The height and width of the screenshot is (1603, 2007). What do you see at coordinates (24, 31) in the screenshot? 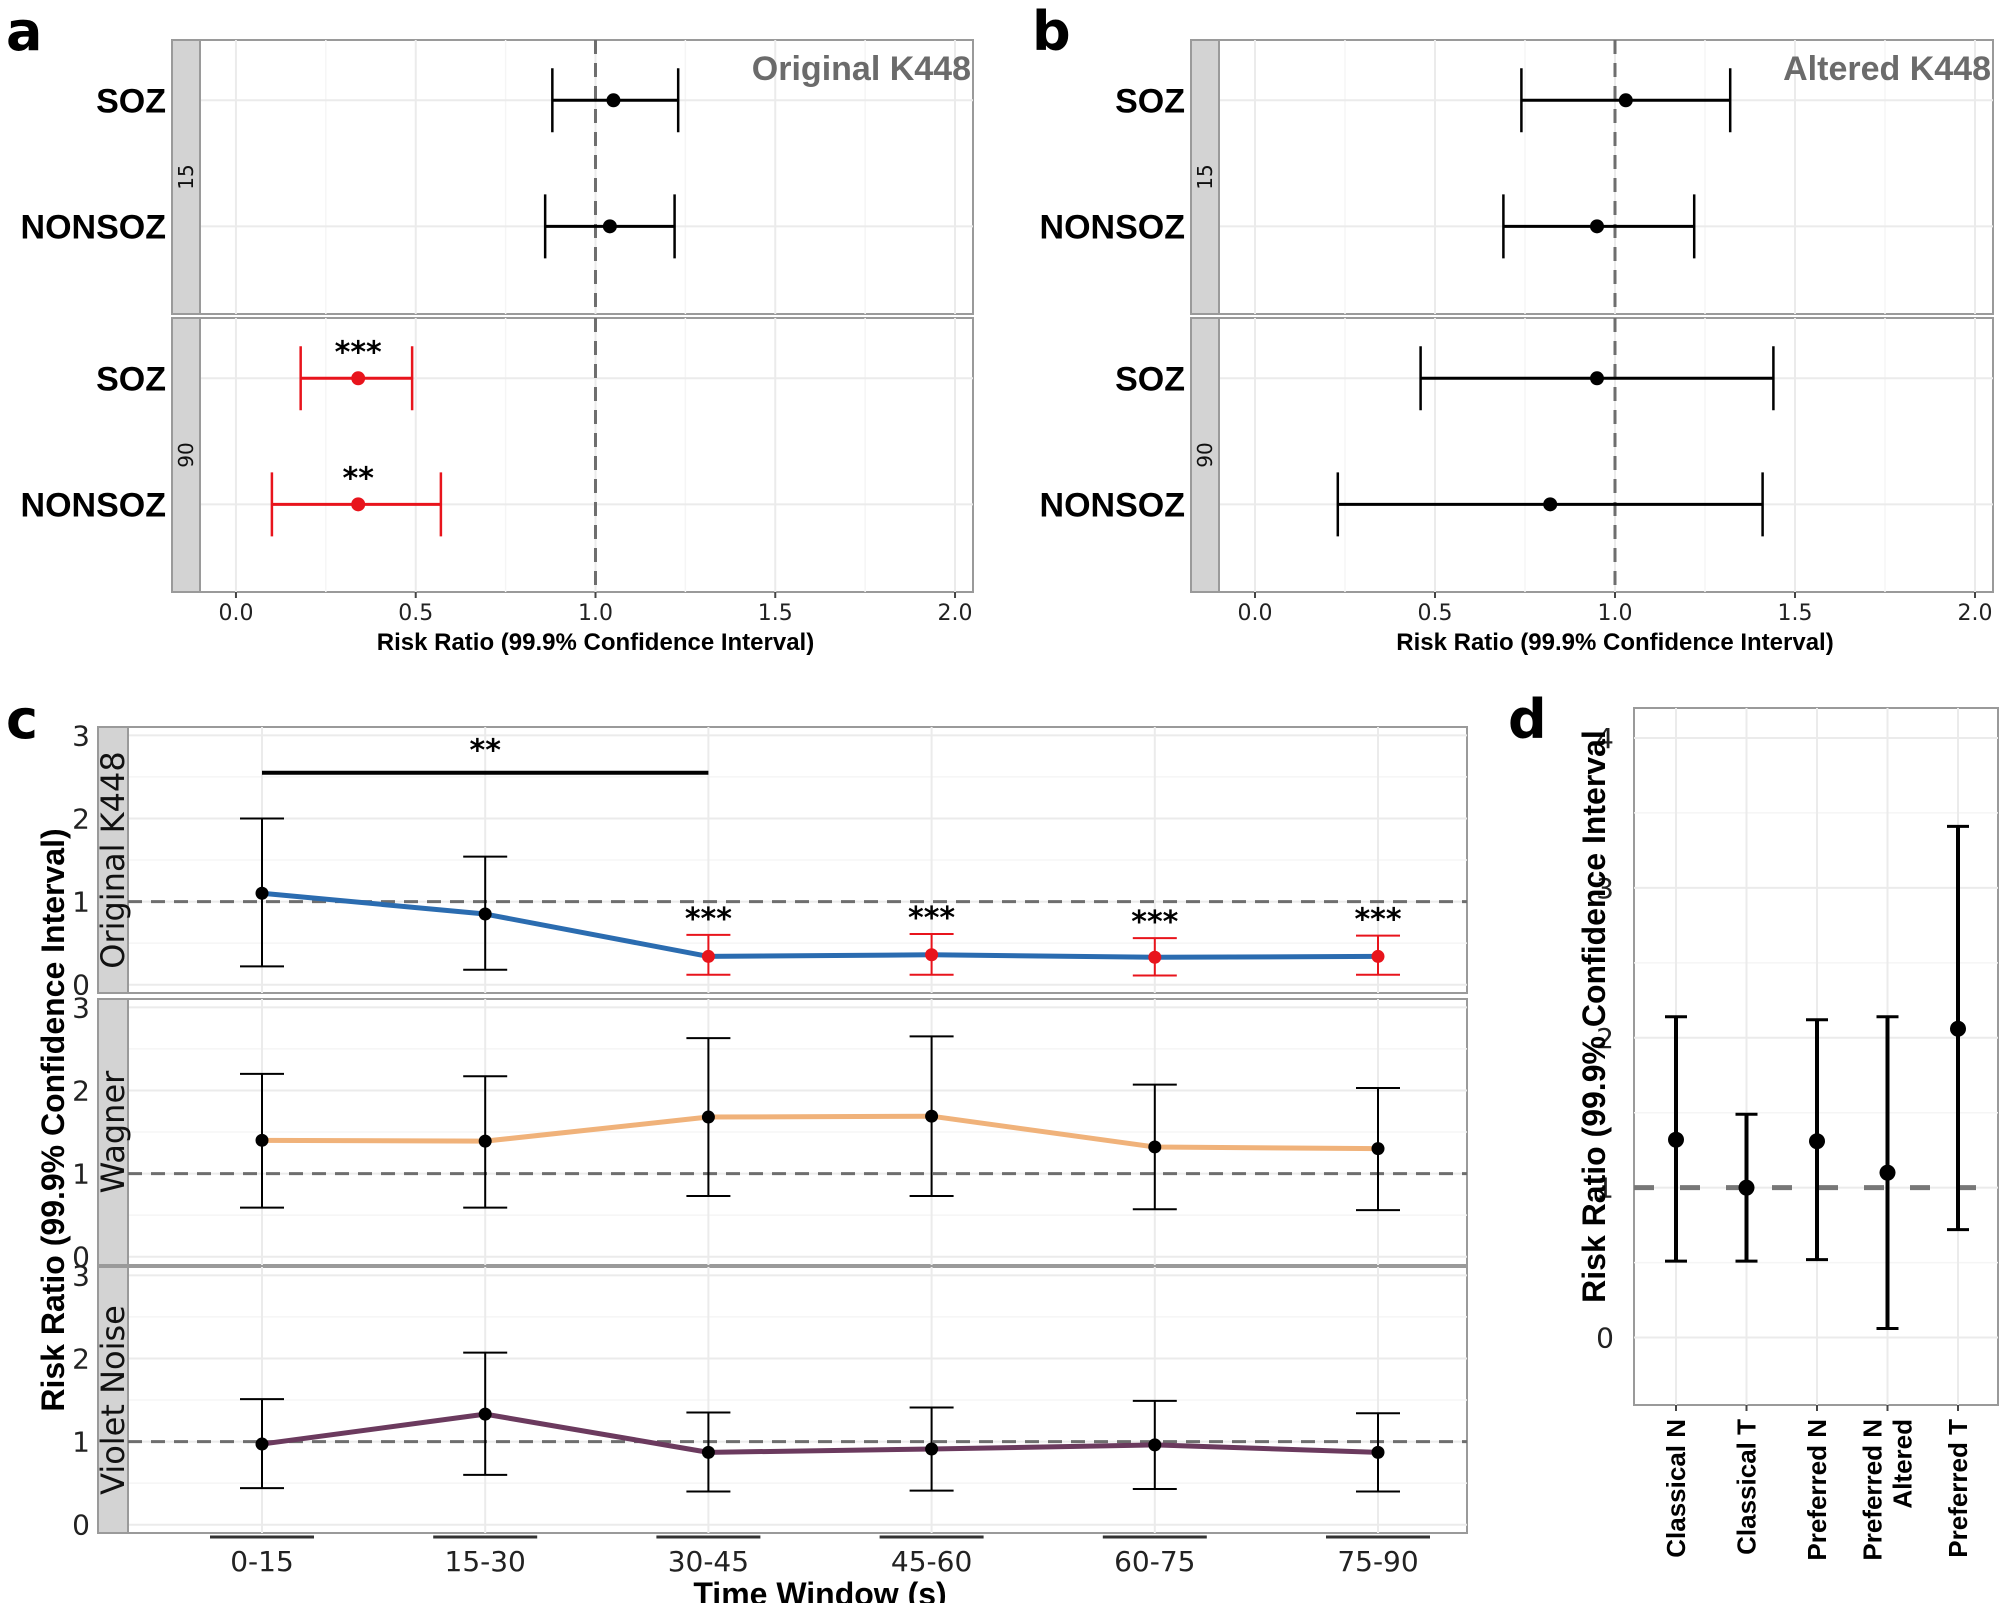
I see `panel-letter-a: a` at bounding box center [24, 31].